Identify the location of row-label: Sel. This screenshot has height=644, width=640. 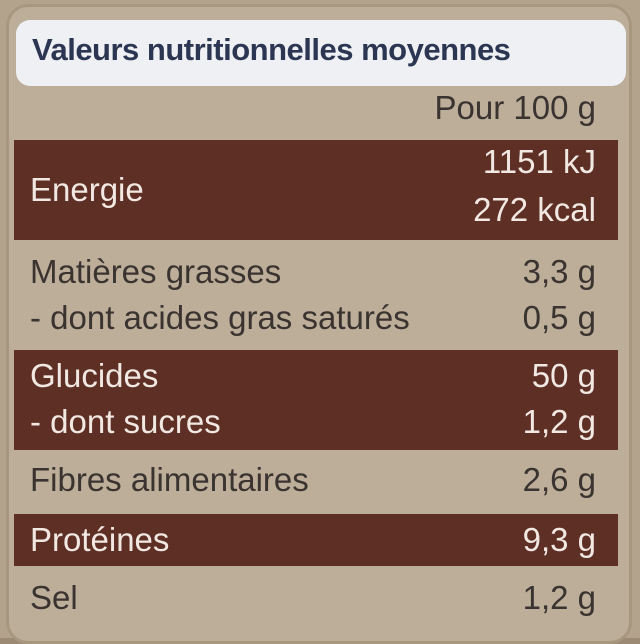
(54, 597).